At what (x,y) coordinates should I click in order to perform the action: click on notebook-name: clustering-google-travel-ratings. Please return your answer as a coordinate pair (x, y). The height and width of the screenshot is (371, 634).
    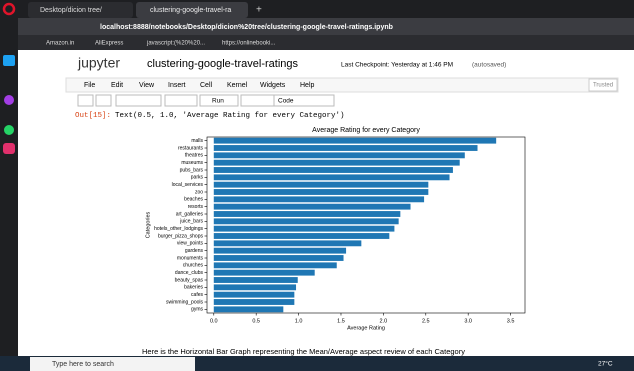
    Looking at the image, I should click on (223, 64).